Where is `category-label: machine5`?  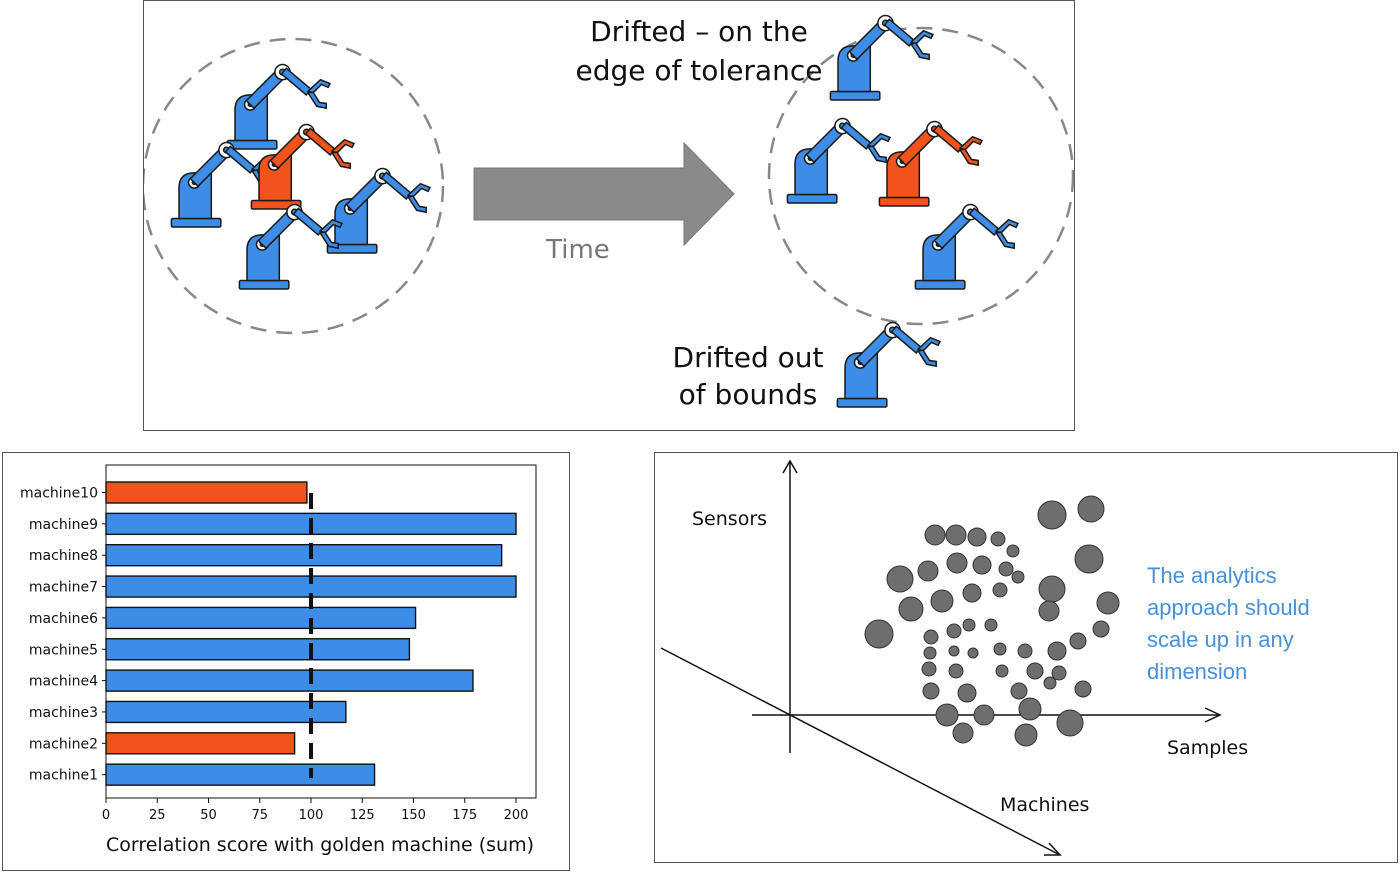 category-label: machine5 is located at coordinates (63, 650).